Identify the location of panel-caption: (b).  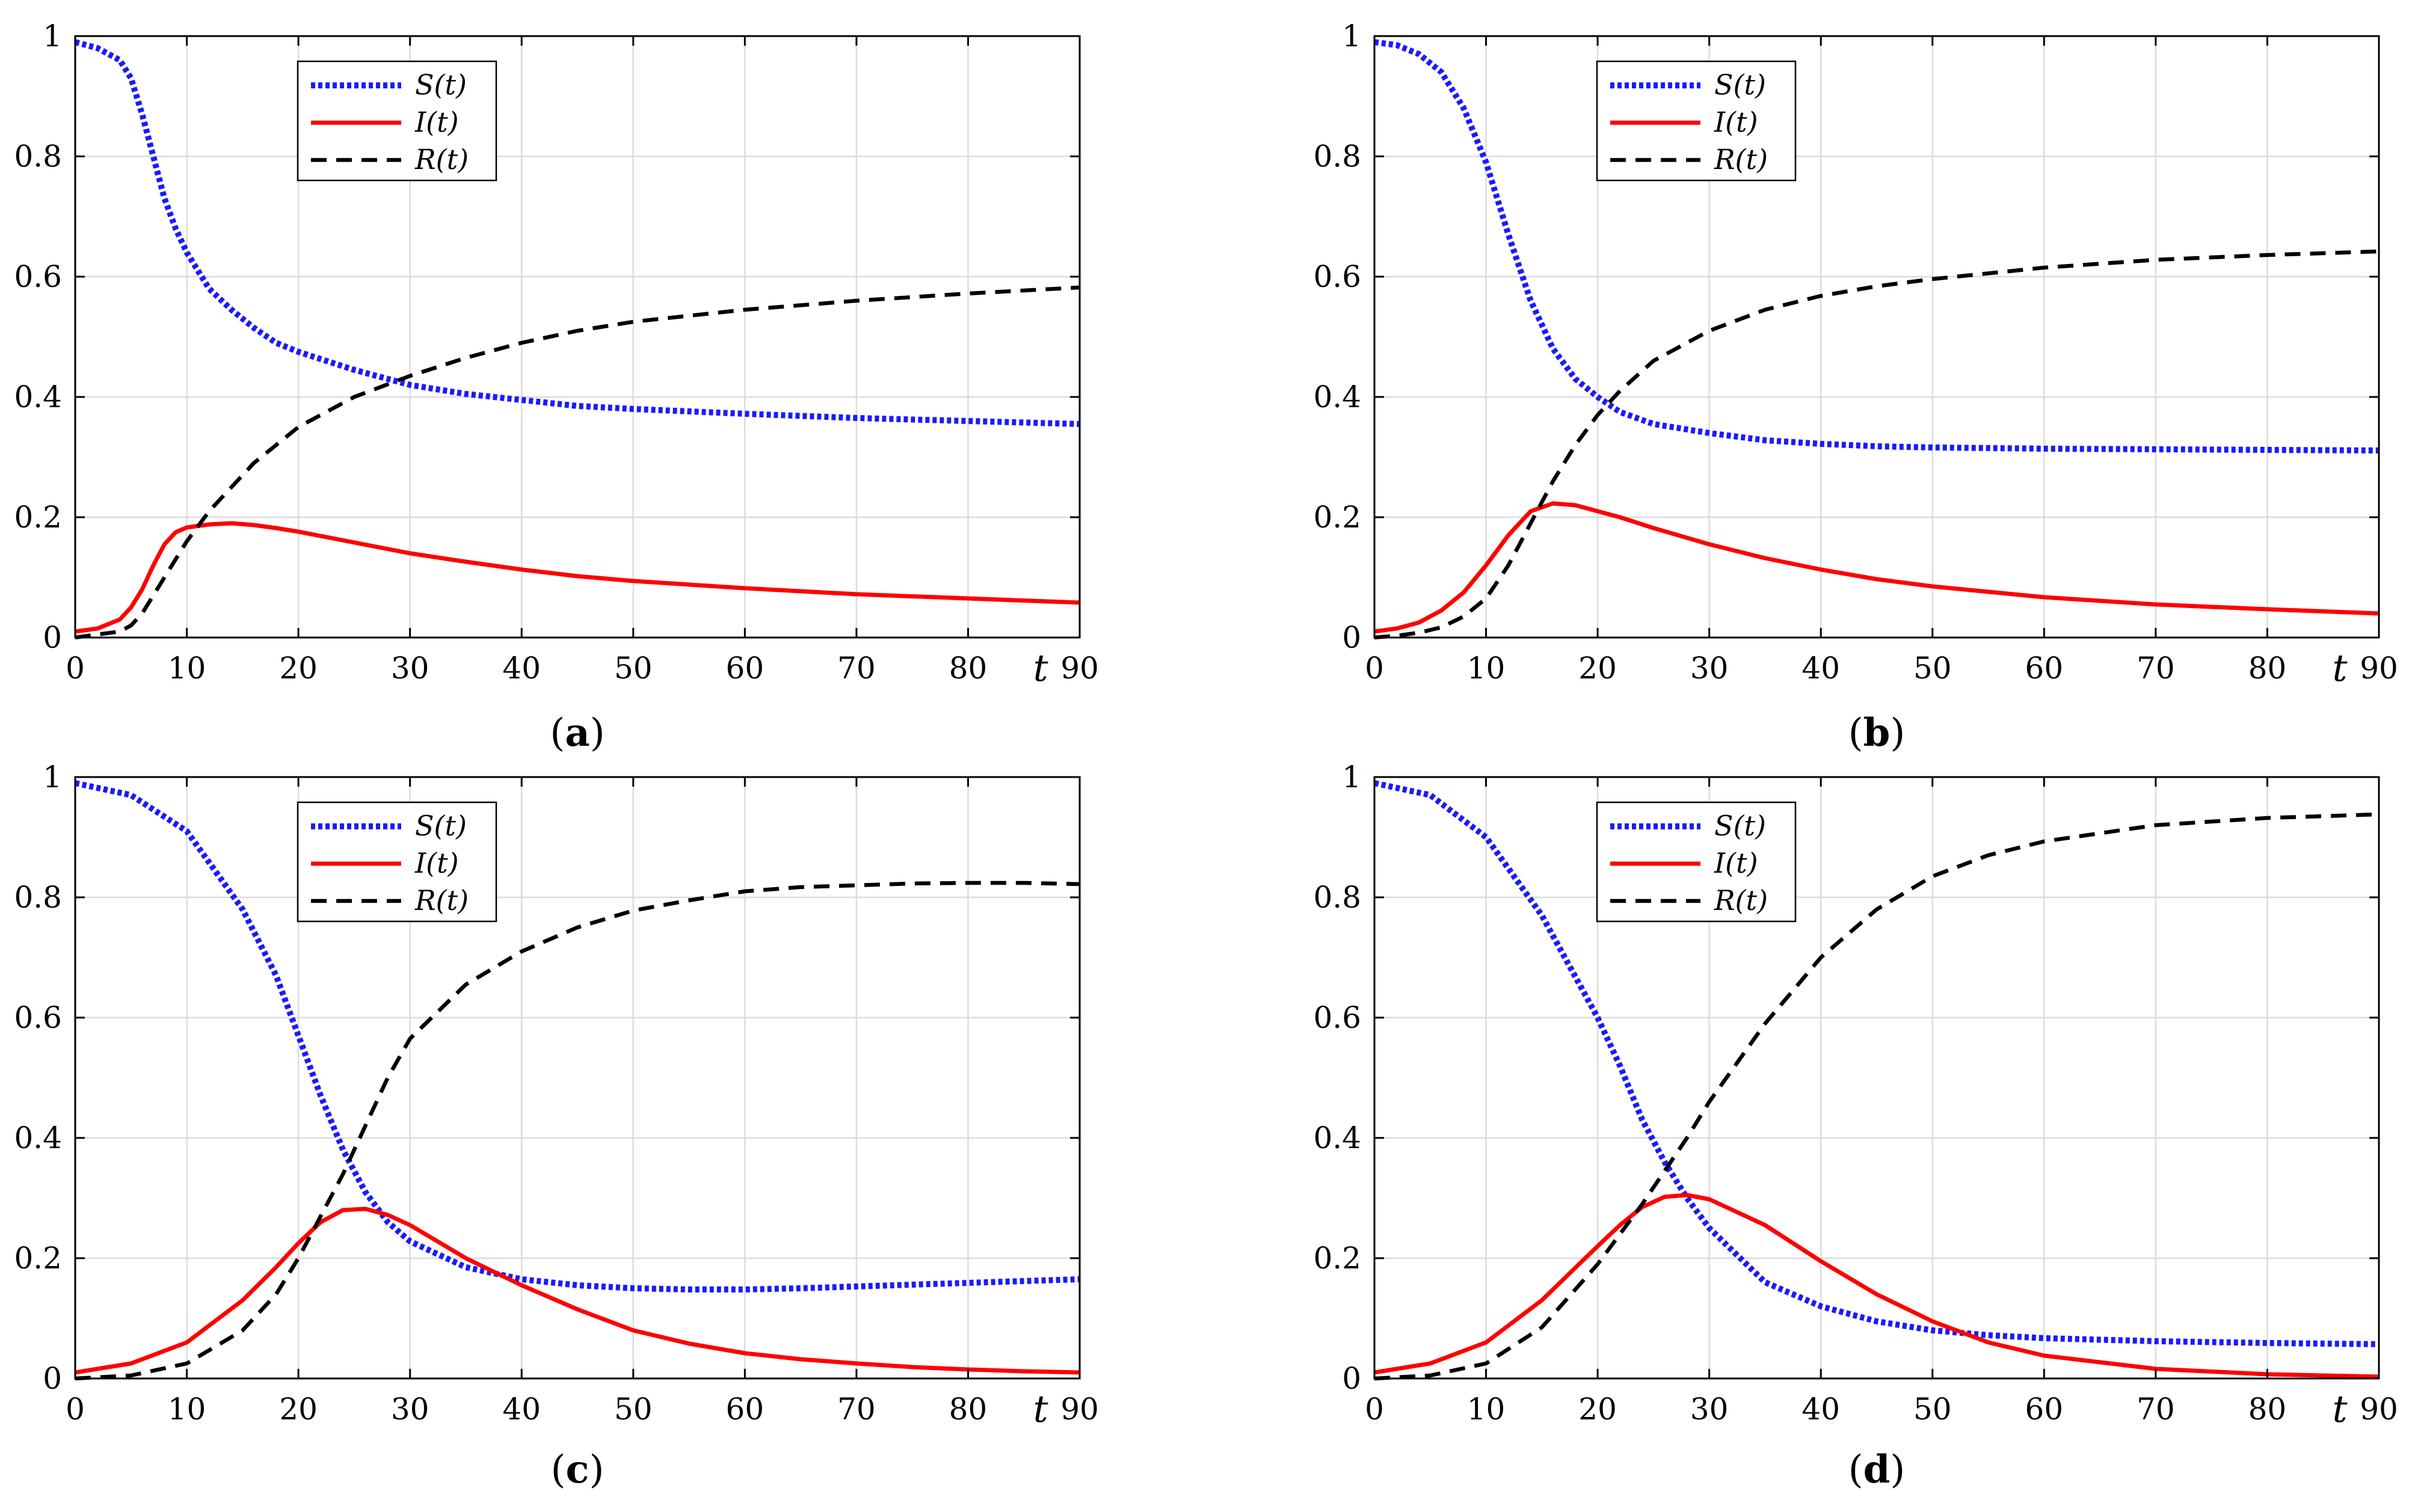
(1877, 733).